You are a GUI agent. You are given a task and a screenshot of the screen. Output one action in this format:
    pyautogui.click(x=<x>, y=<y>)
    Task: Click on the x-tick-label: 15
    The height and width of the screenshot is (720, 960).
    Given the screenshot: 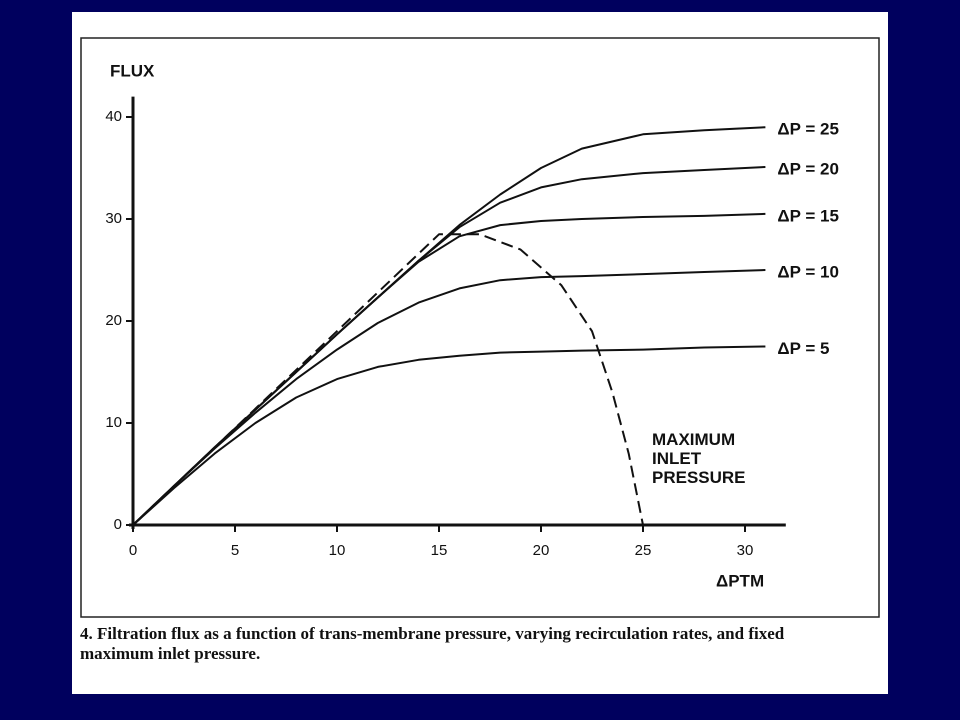 What is the action you would take?
    pyautogui.click(x=439, y=550)
    